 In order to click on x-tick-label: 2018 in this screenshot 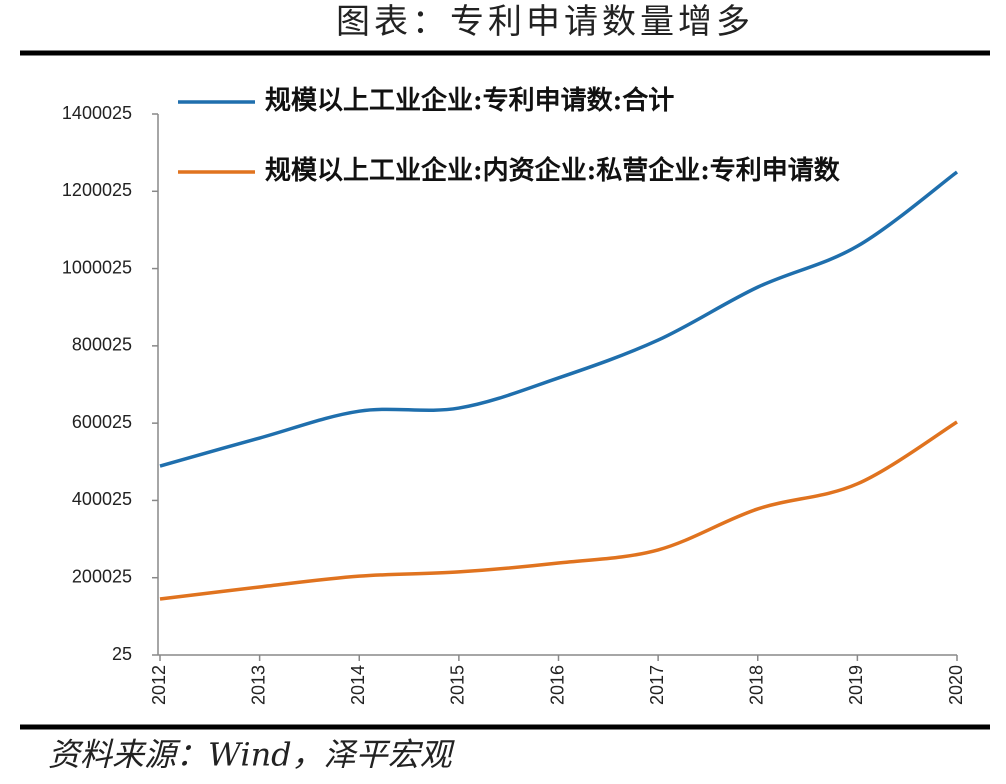, I will do `click(757, 685)`.